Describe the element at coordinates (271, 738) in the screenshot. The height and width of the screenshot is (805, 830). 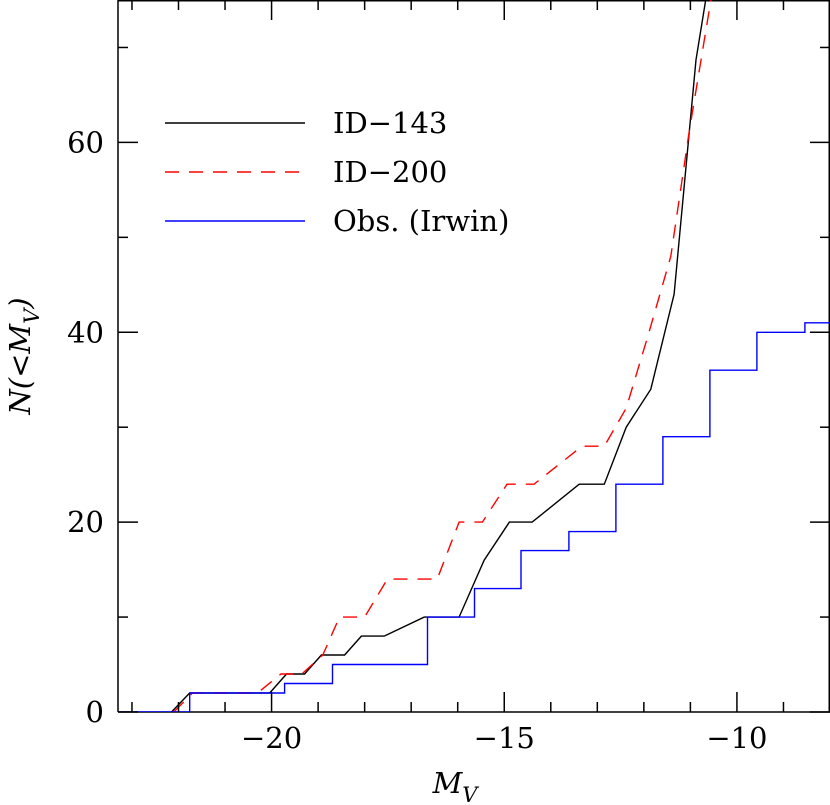
I see `x-tick-label: −20` at that location.